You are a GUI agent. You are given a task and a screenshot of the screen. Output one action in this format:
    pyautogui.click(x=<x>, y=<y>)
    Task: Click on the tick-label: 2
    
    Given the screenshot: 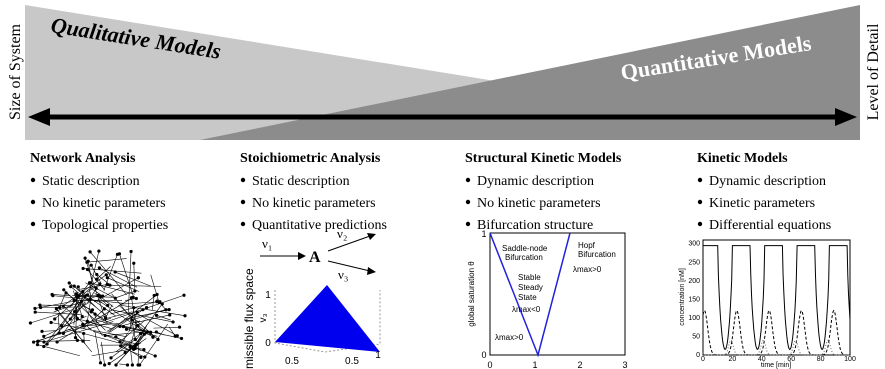 What is the action you would take?
    pyautogui.click(x=579, y=364)
    